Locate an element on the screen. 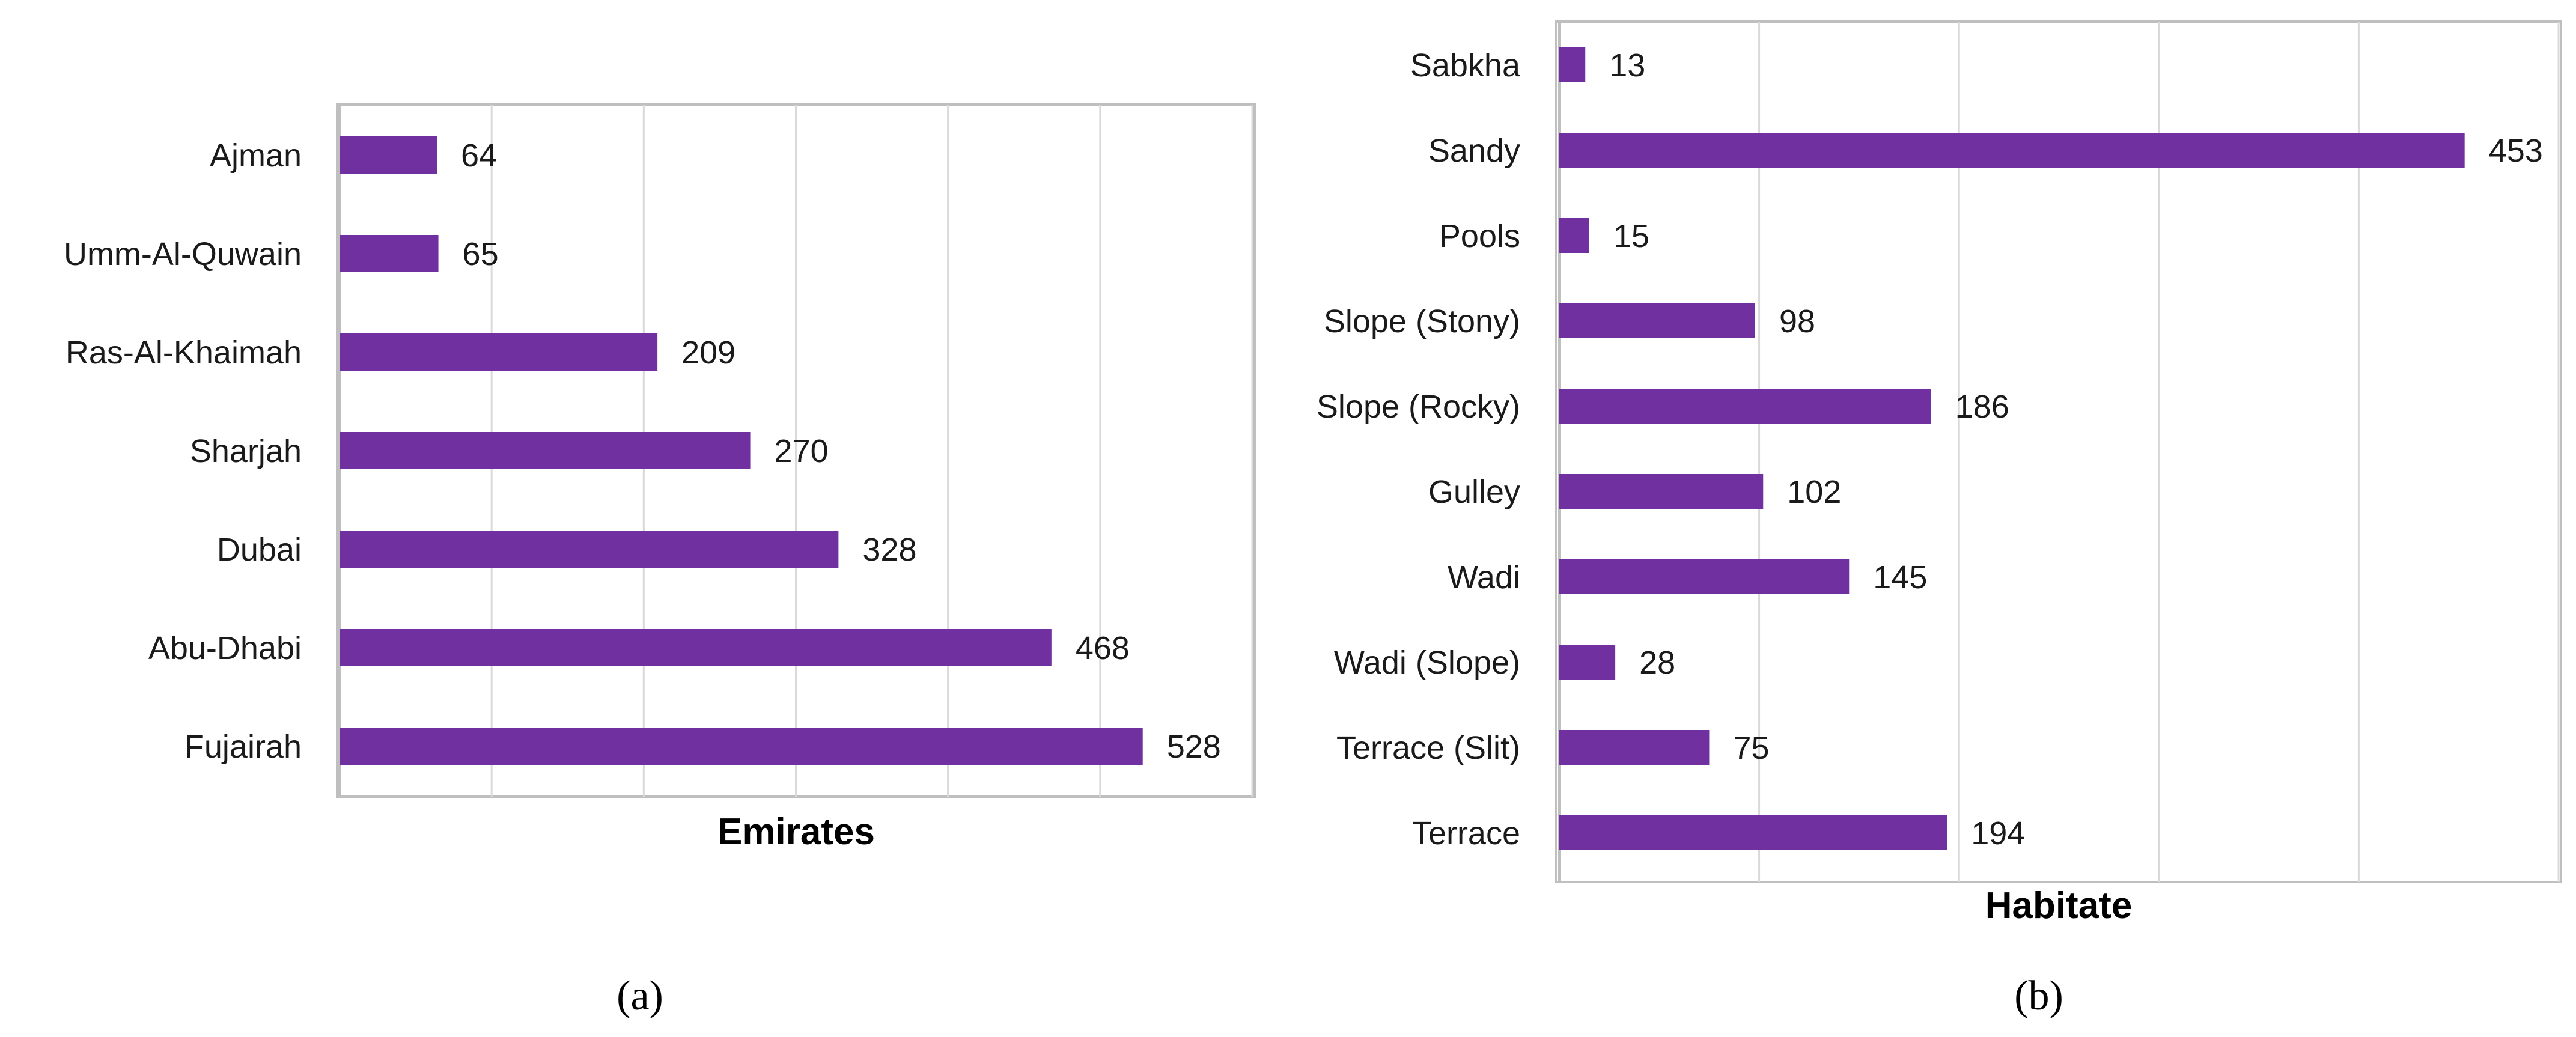 Image resolution: width=2576 pixels, height=1037 pixels. data-label: 75 is located at coordinates (1751, 748).